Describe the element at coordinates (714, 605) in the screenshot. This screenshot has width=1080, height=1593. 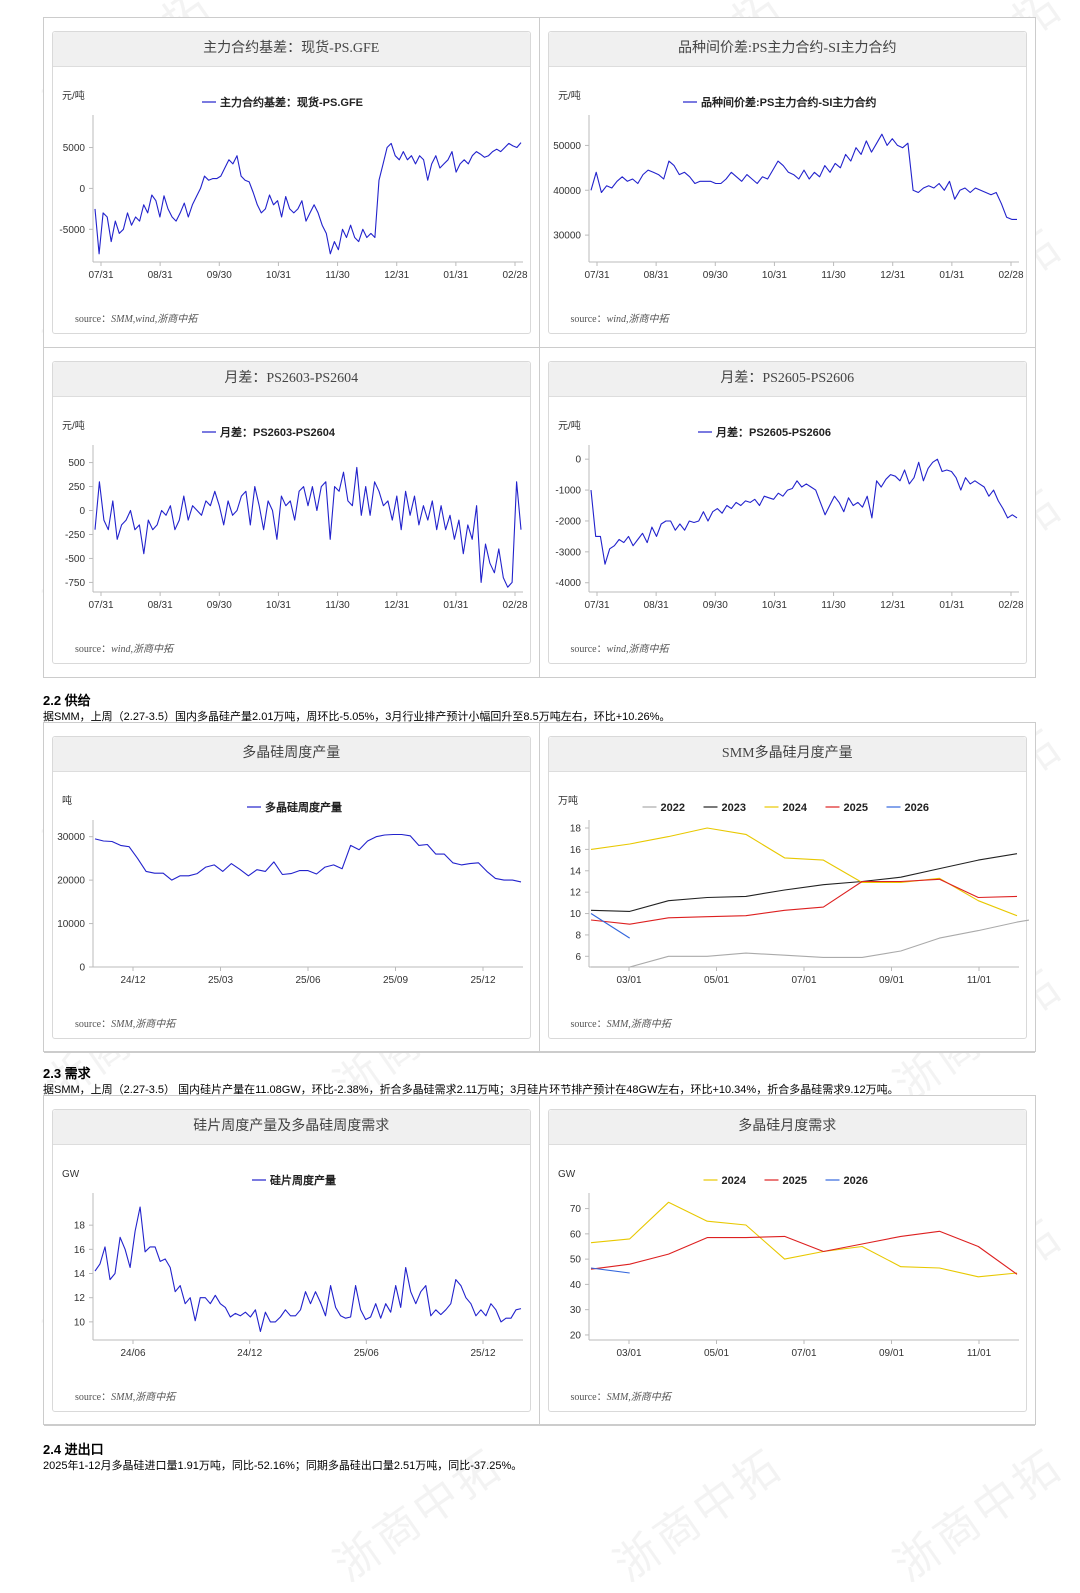
I see `x-tick-label: 09/30` at that location.